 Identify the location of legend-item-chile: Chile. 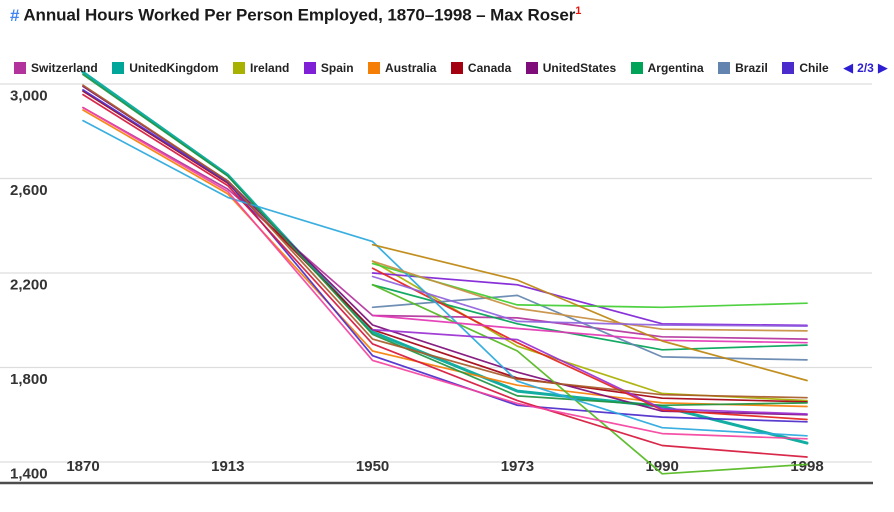
(805, 67).